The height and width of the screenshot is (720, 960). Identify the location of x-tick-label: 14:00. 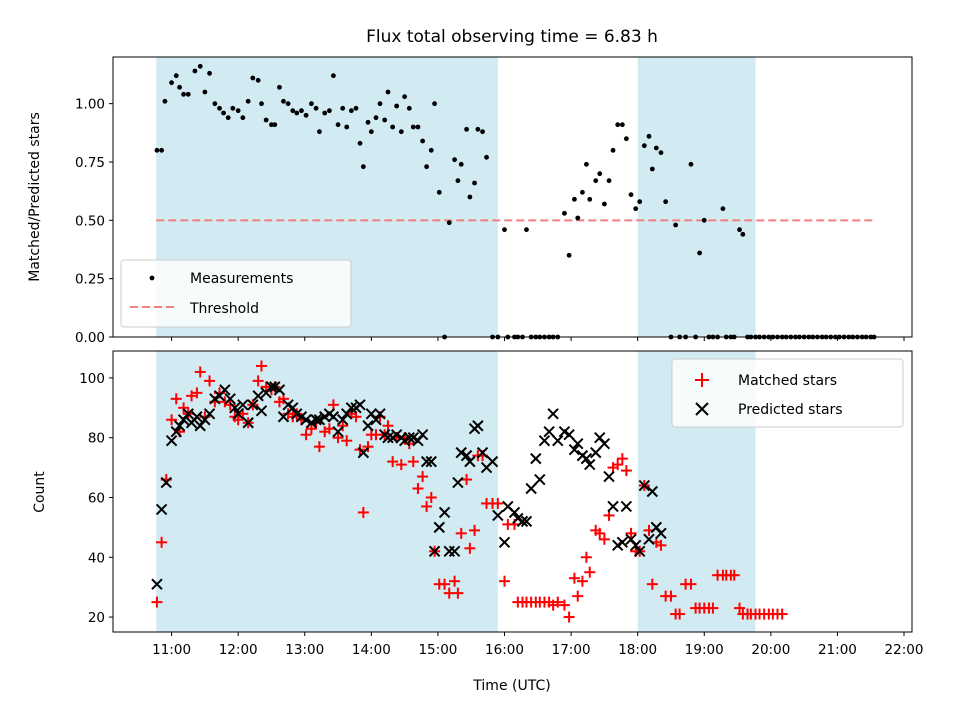
(371, 650).